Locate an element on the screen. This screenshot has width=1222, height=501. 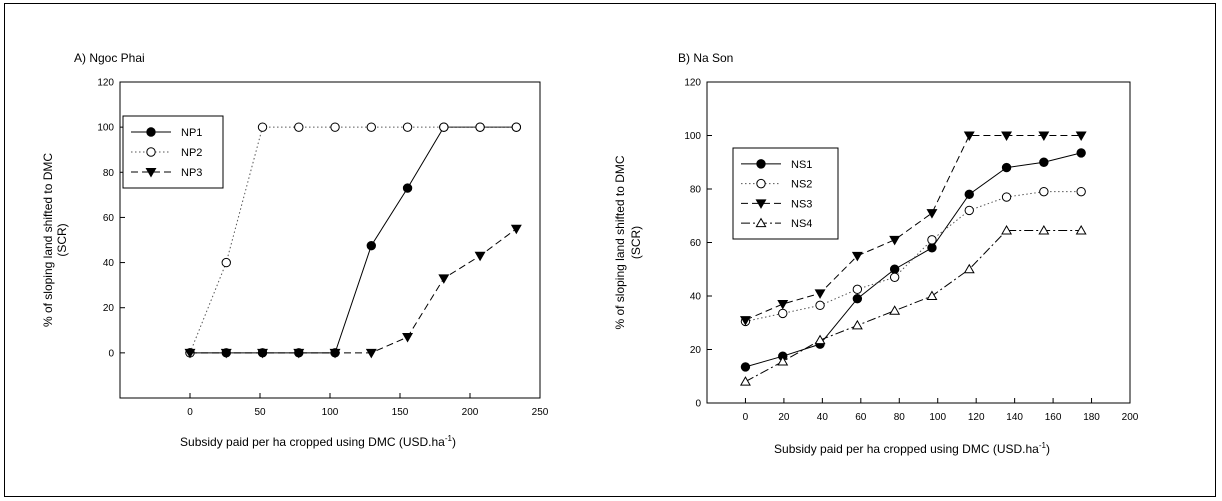
chart-a-legend-label: NP3 is located at coordinates (191, 173).